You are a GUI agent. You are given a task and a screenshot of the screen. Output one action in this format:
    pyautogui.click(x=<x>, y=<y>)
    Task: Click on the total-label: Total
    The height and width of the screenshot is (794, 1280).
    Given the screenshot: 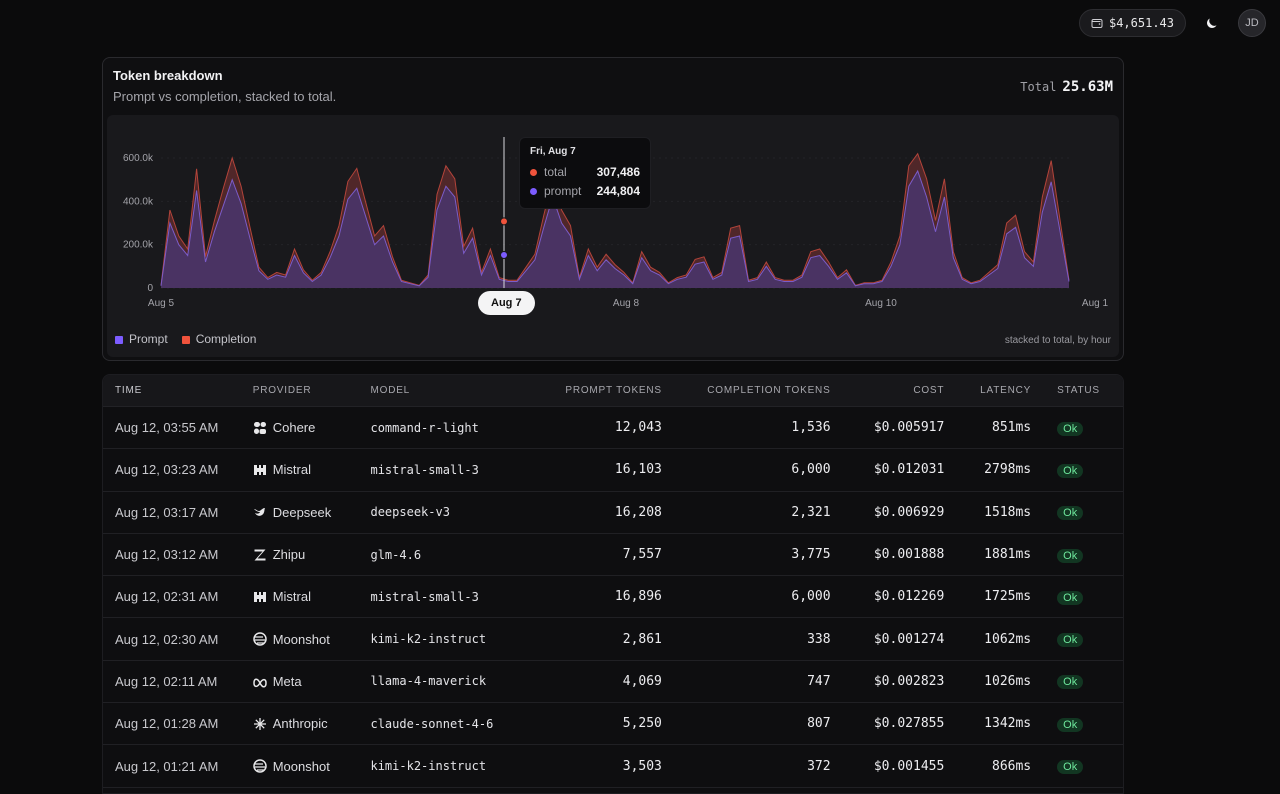 What is the action you would take?
    pyautogui.click(x=1038, y=87)
    